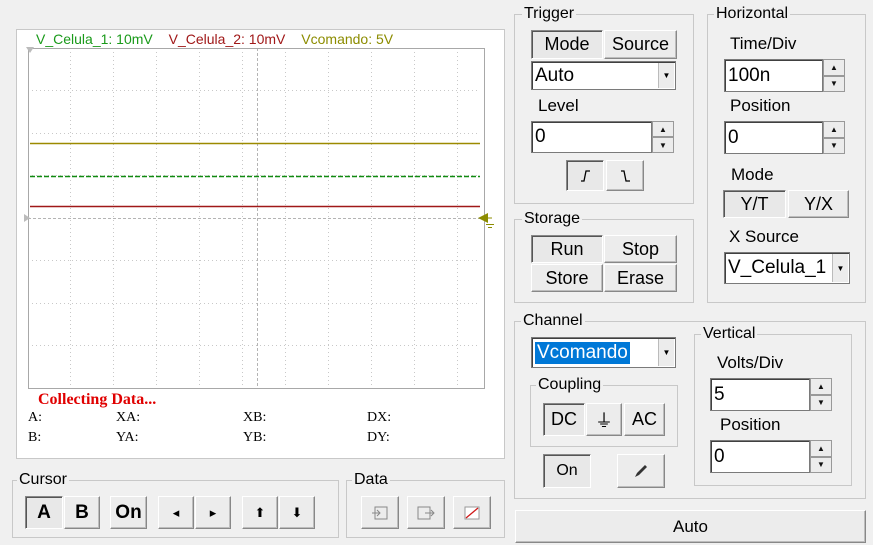 Image resolution: width=873 pixels, height=545 pixels. I want to click on horizontal-title: Horizontal, so click(752, 14).